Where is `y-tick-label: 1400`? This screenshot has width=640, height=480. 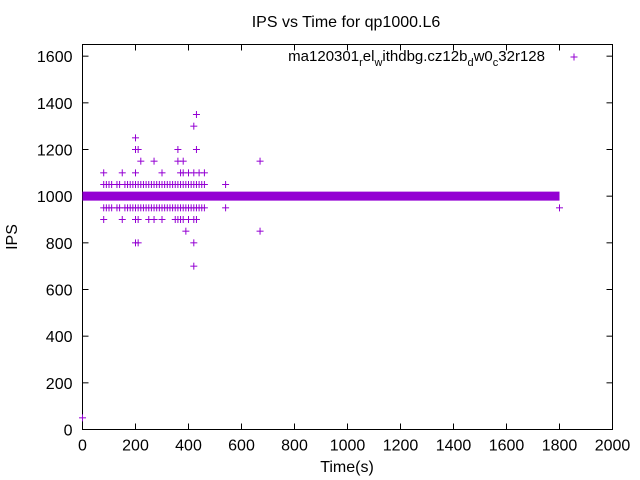
y-tick-label: 1400 is located at coordinates (55, 104).